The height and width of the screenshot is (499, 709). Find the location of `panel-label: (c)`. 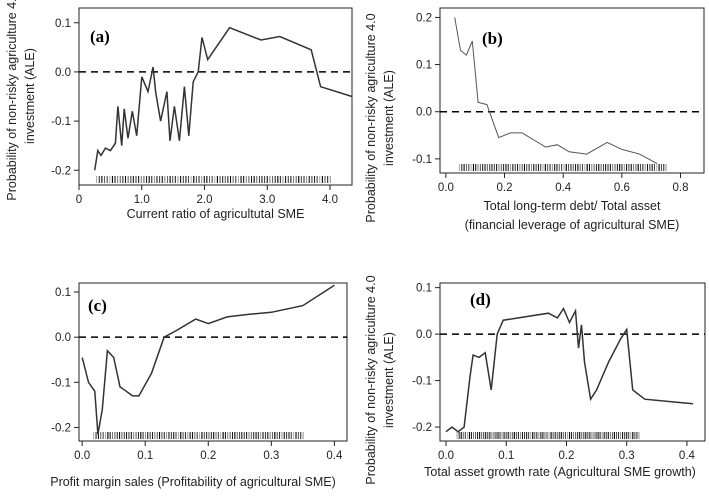

panel-label: (c) is located at coordinates (97, 305).